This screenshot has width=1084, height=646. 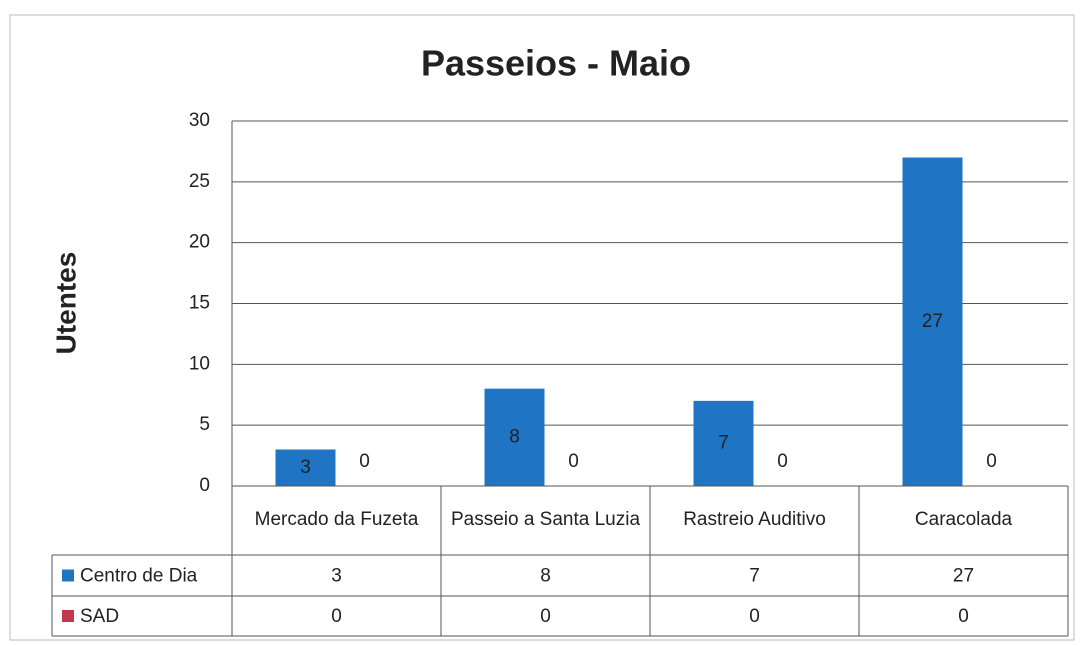 I want to click on table-value: 8, so click(x=545, y=576).